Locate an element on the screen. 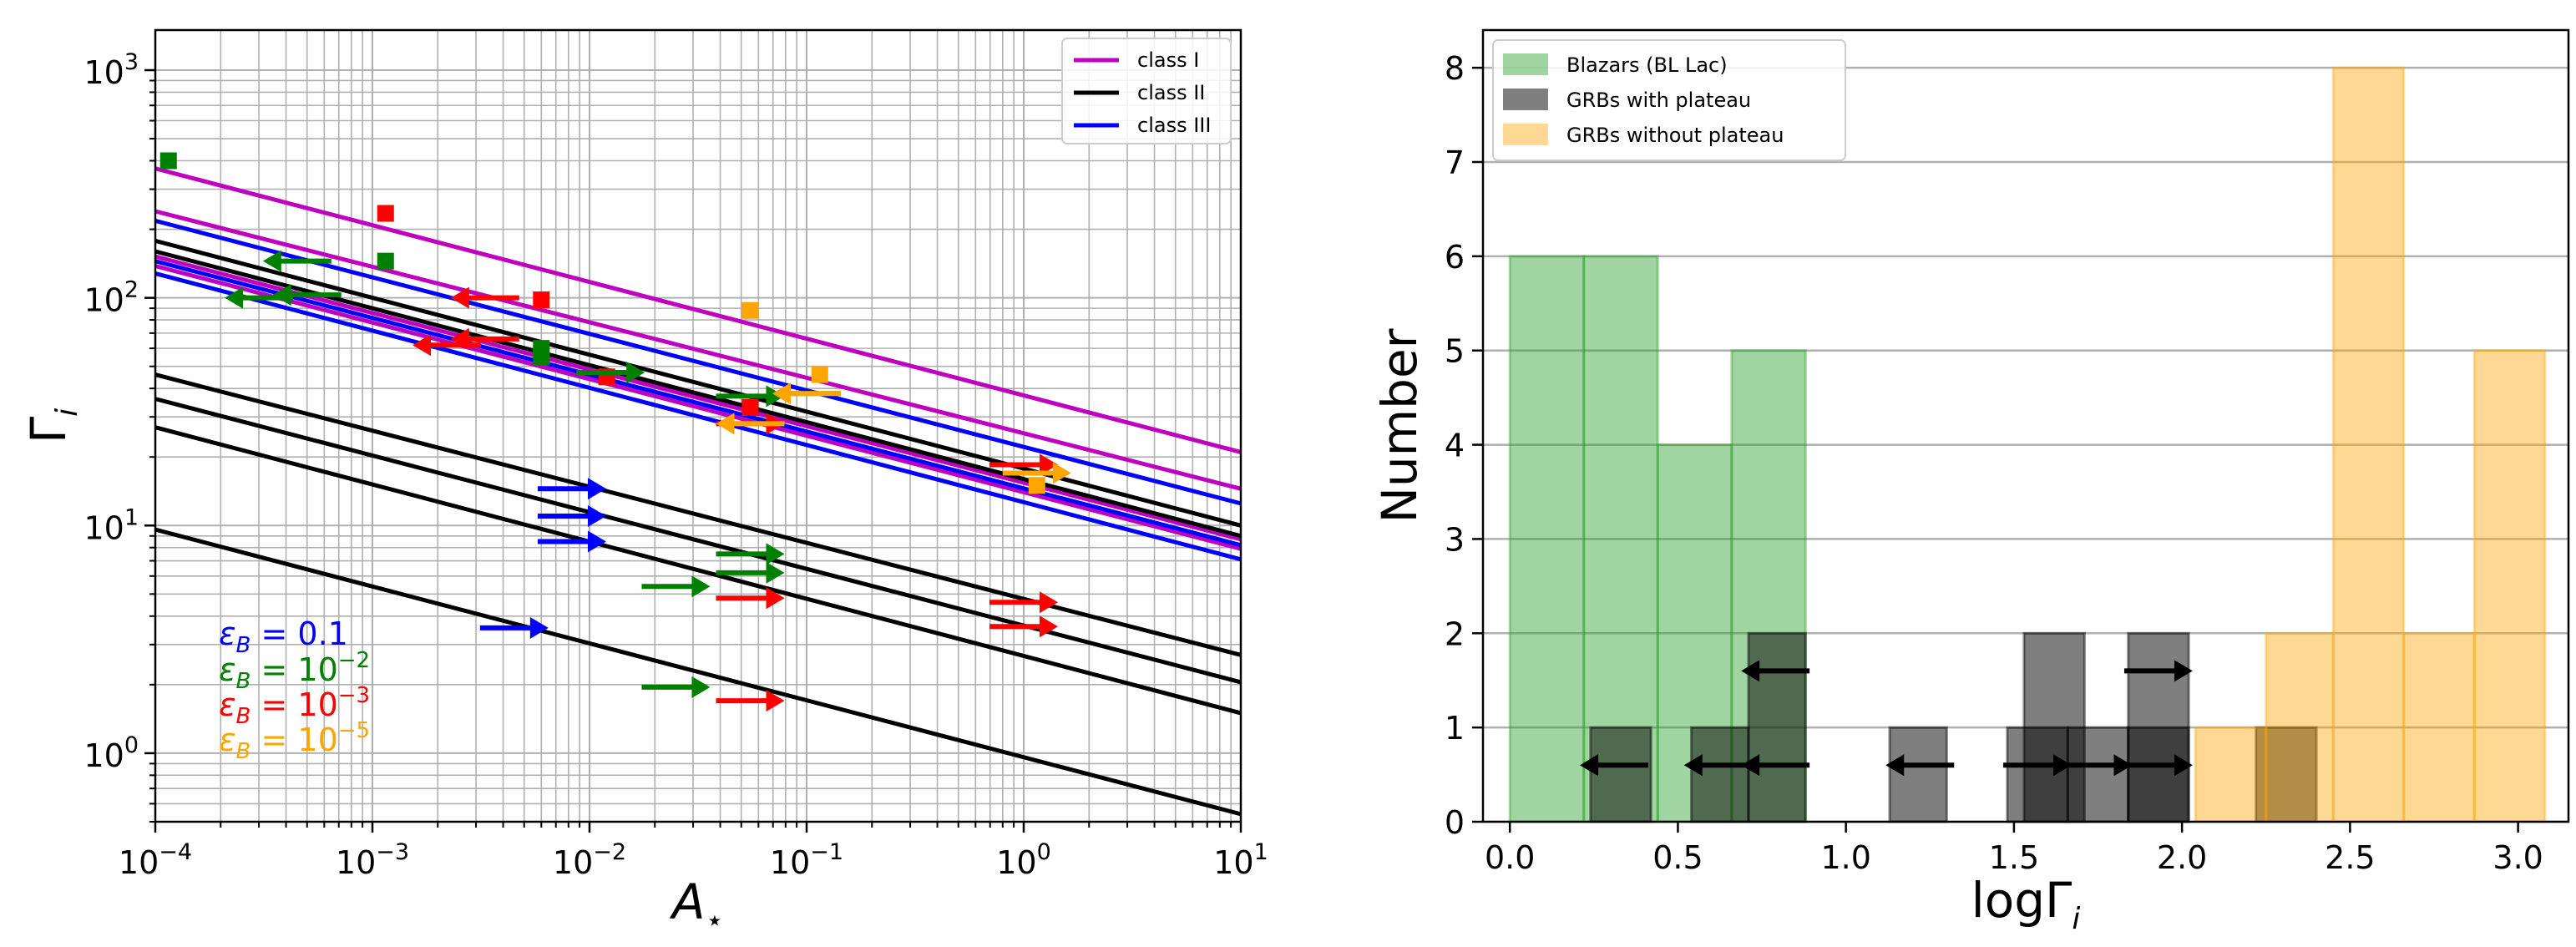  bar-series1-bin1 is located at coordinates (1720, 774).